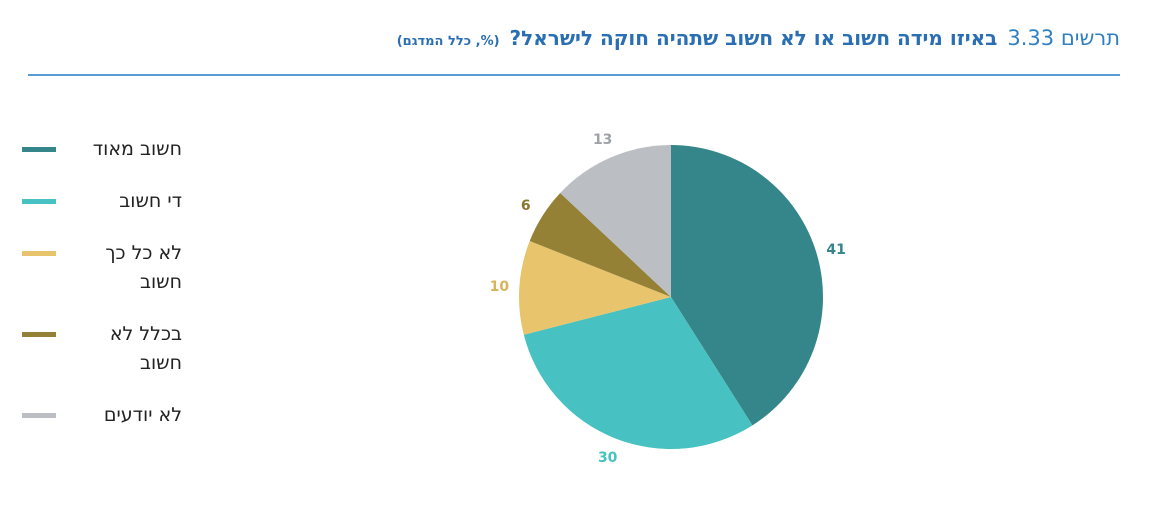  I want to click on data-label: 41, so click(835, 250).